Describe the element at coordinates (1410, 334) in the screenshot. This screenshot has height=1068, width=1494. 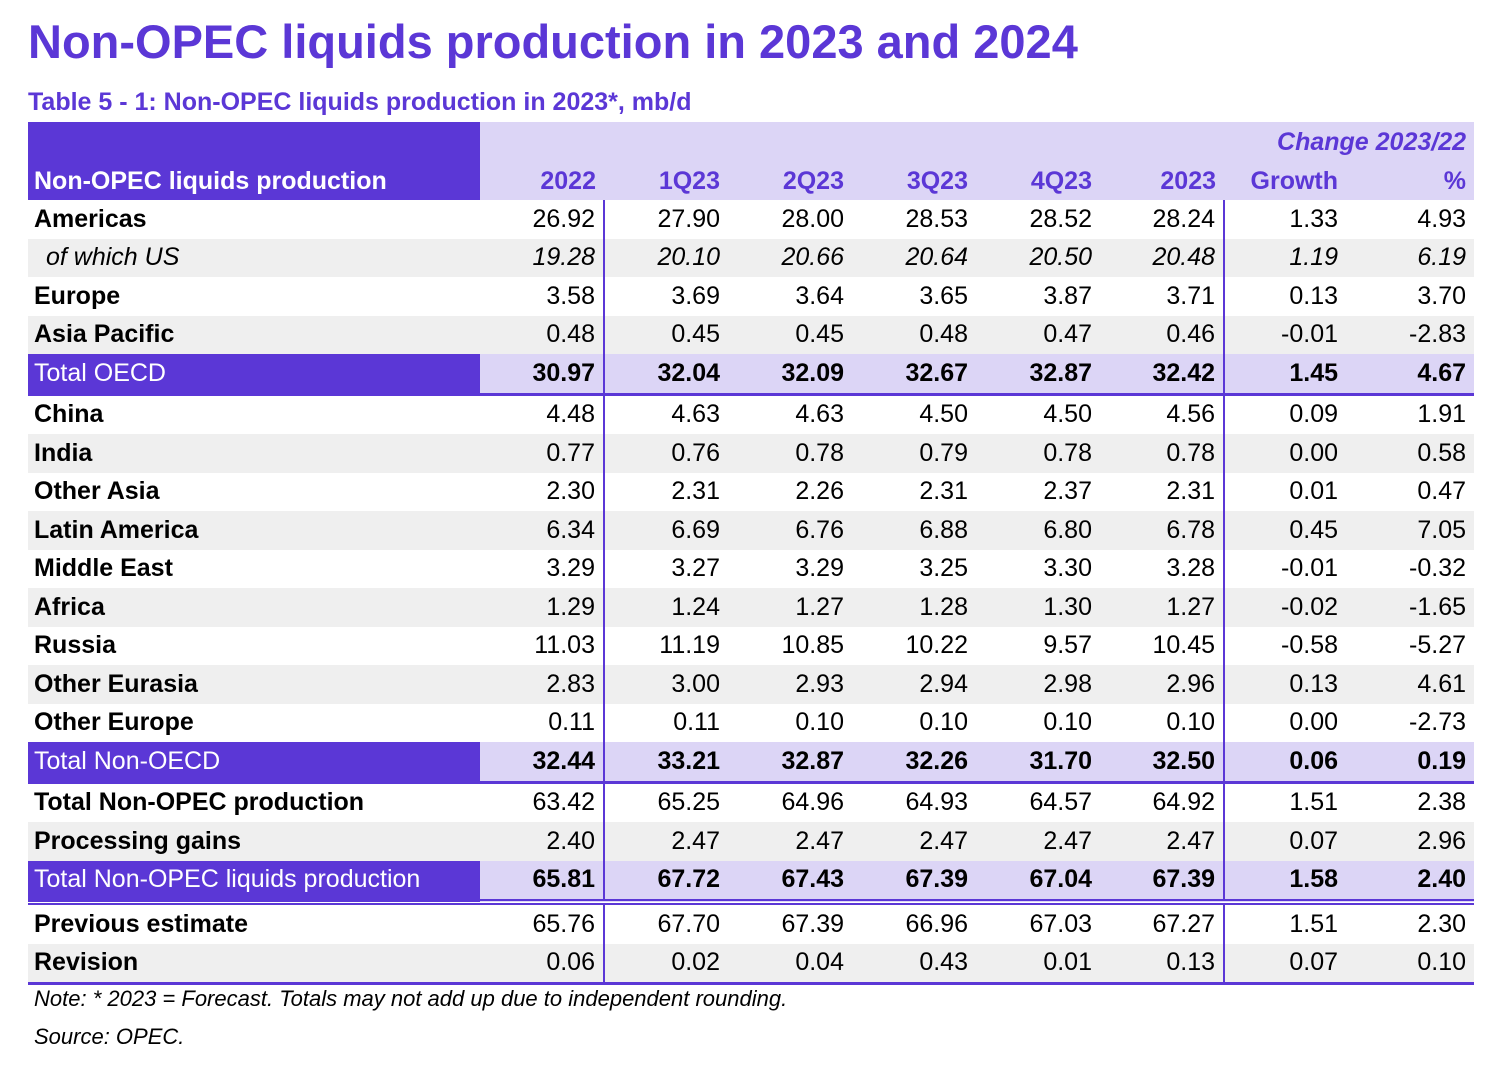
I see `value-cell: -2.83` at that location.